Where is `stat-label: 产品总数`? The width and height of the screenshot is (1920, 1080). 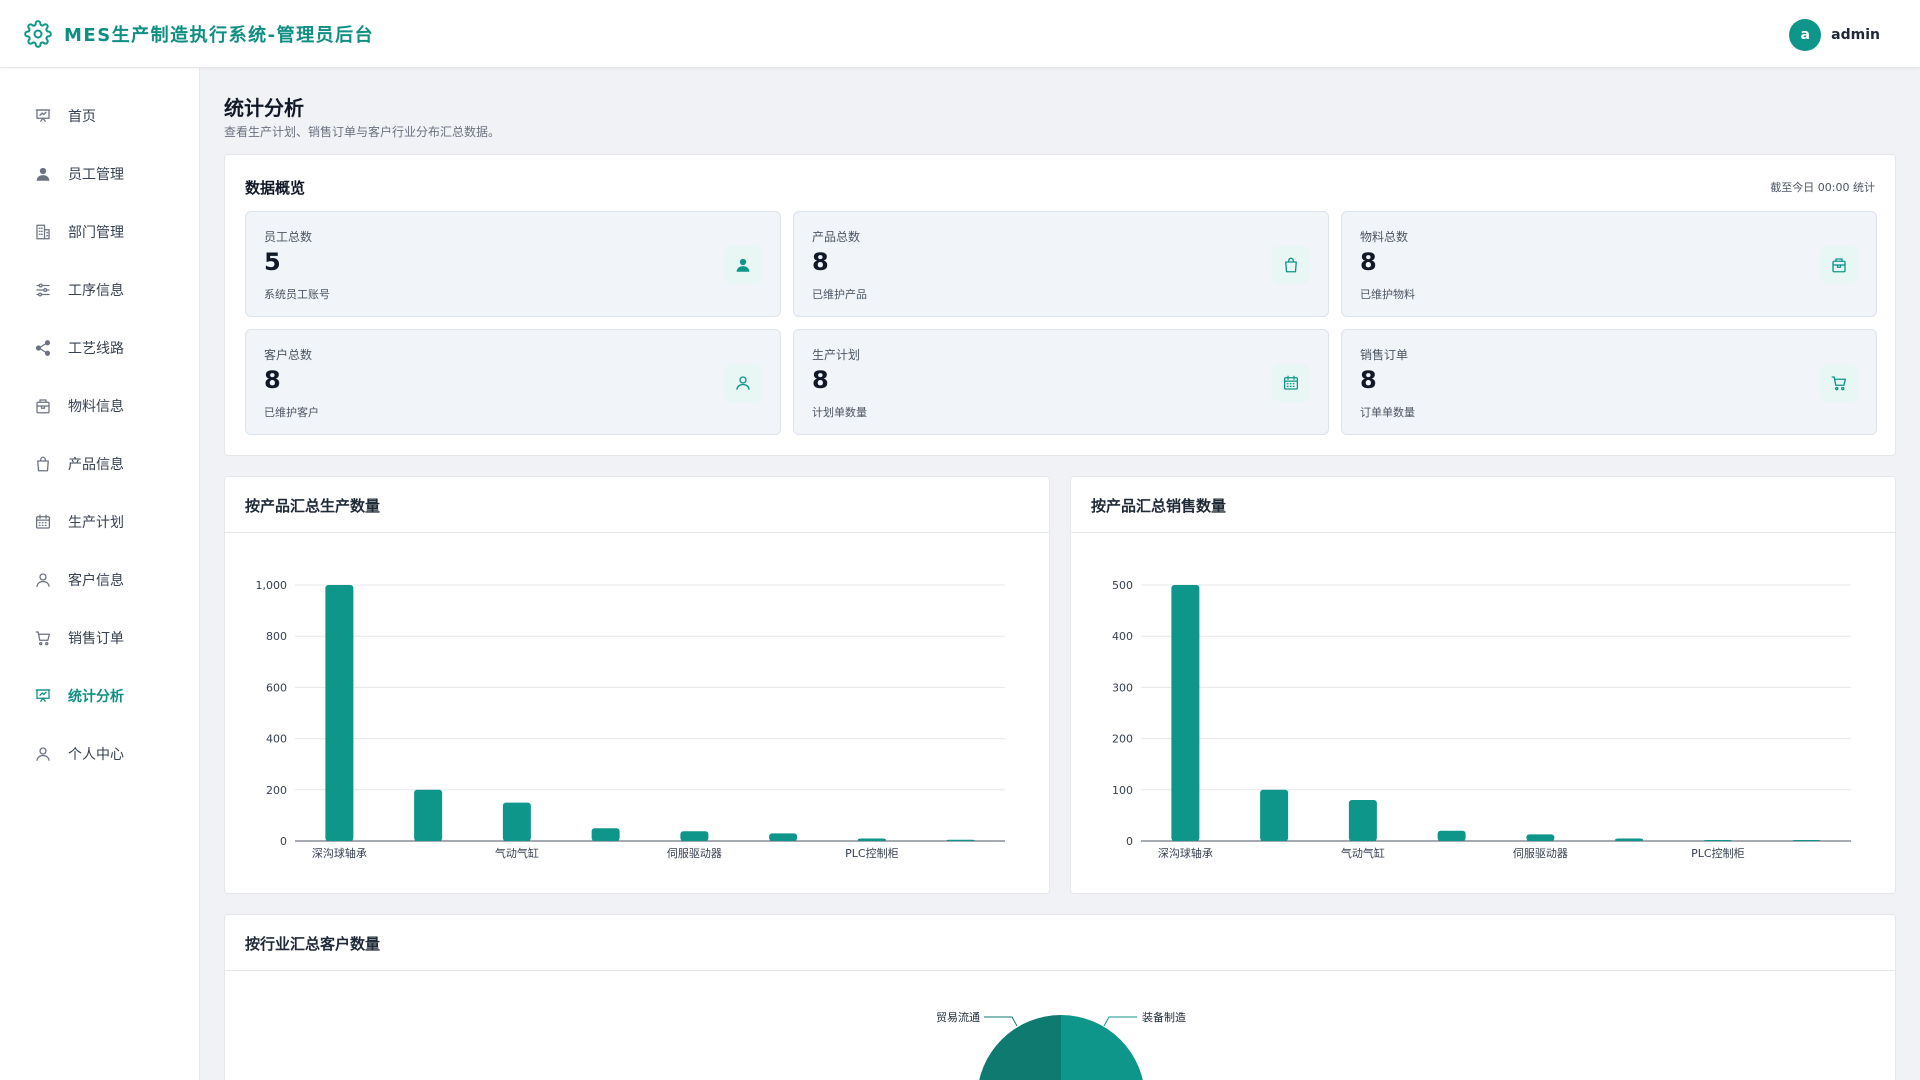
stat-label: 产品总数 is located at coordinates (836, 237).